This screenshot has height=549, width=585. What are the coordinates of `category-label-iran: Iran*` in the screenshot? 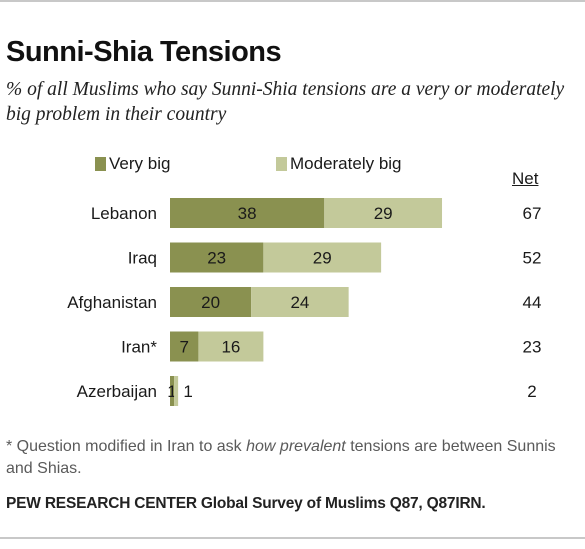 It's located at (139, 347).